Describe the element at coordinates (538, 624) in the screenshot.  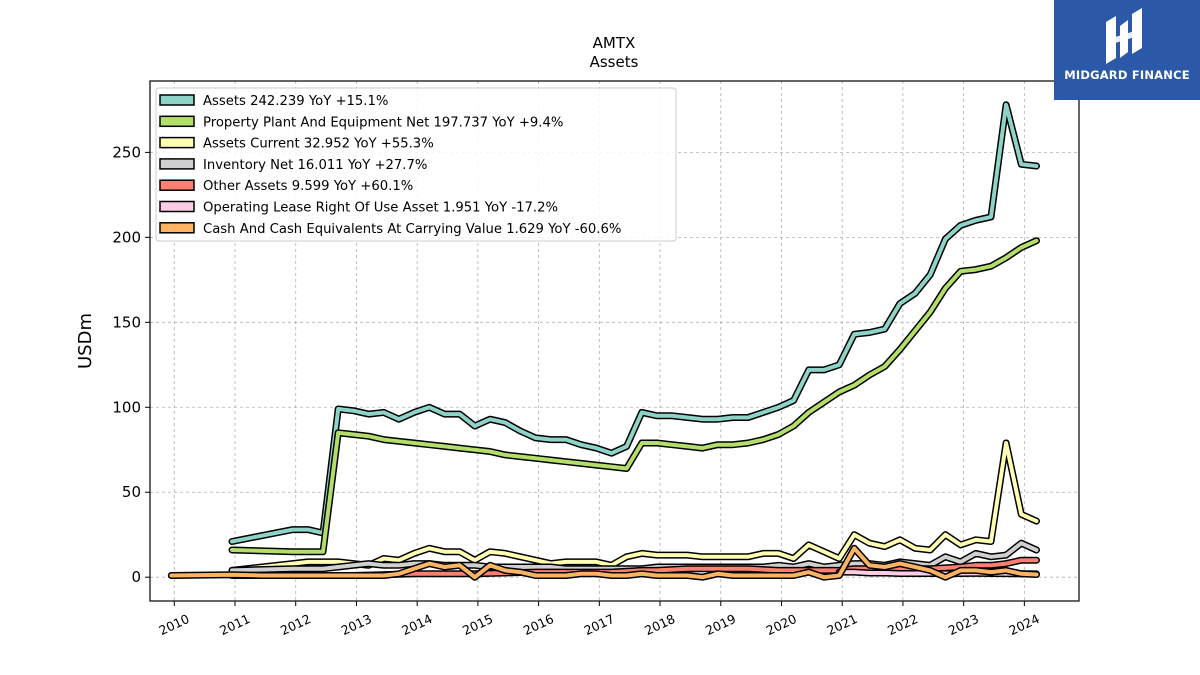
I see `x-tick-label: 2016` at that location.